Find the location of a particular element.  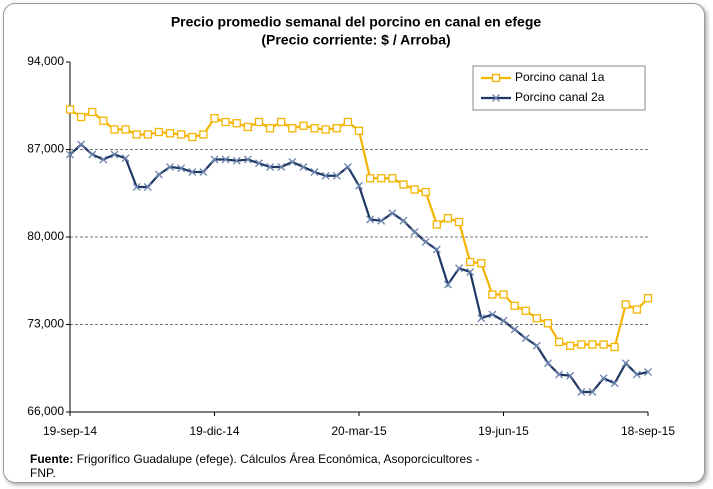

source-label: Fuente: is located at coordinates (52, 459).